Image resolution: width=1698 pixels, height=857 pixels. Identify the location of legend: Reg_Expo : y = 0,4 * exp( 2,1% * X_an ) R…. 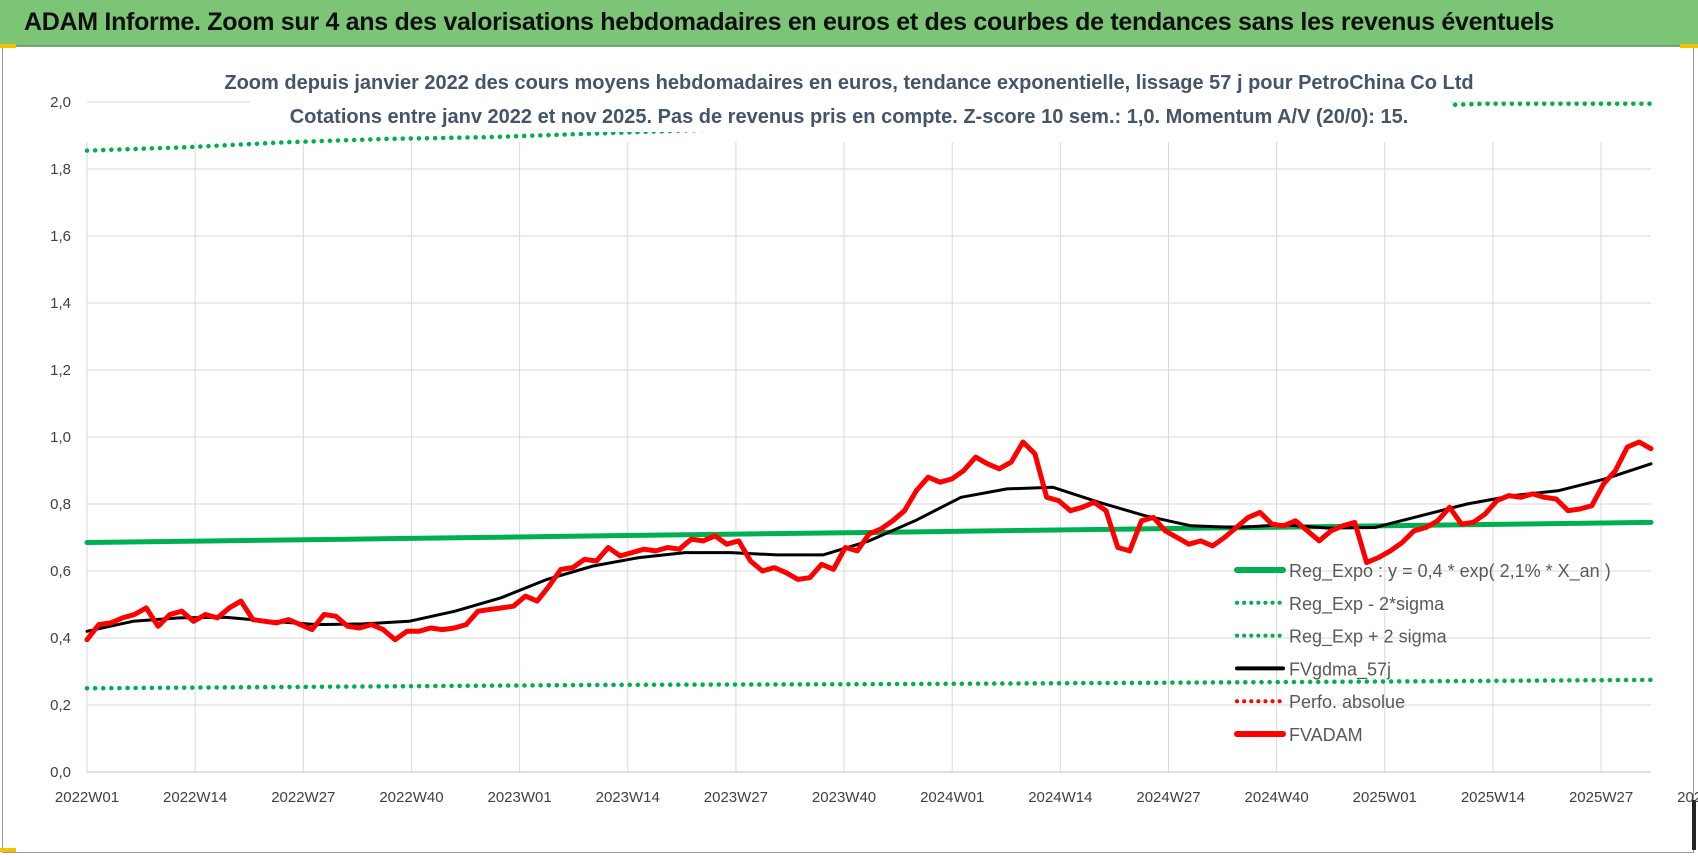
(1422, 653).